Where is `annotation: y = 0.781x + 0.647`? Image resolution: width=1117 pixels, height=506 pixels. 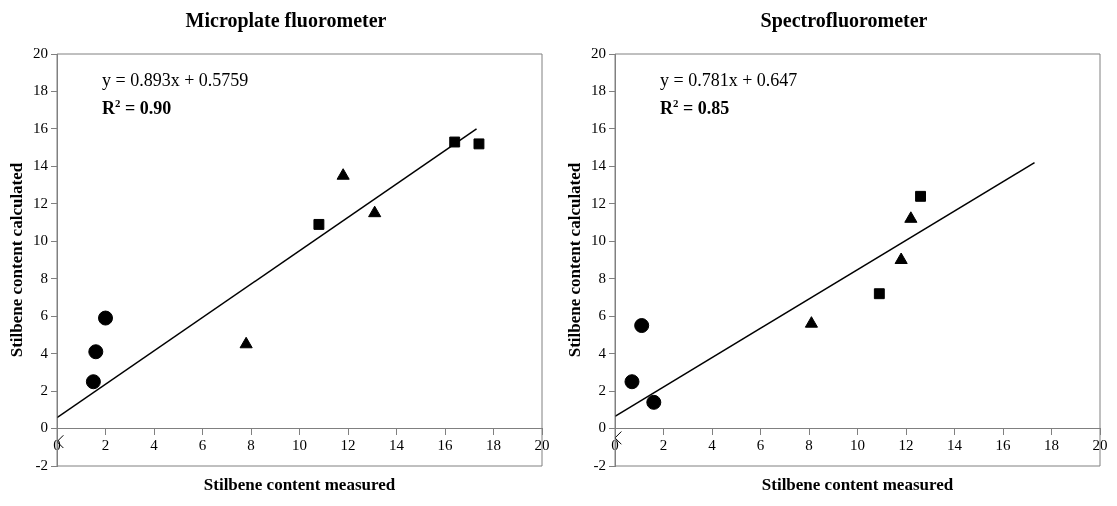 annotation: y = 0.781x + 0.647 is located at coordinates (729, 80).